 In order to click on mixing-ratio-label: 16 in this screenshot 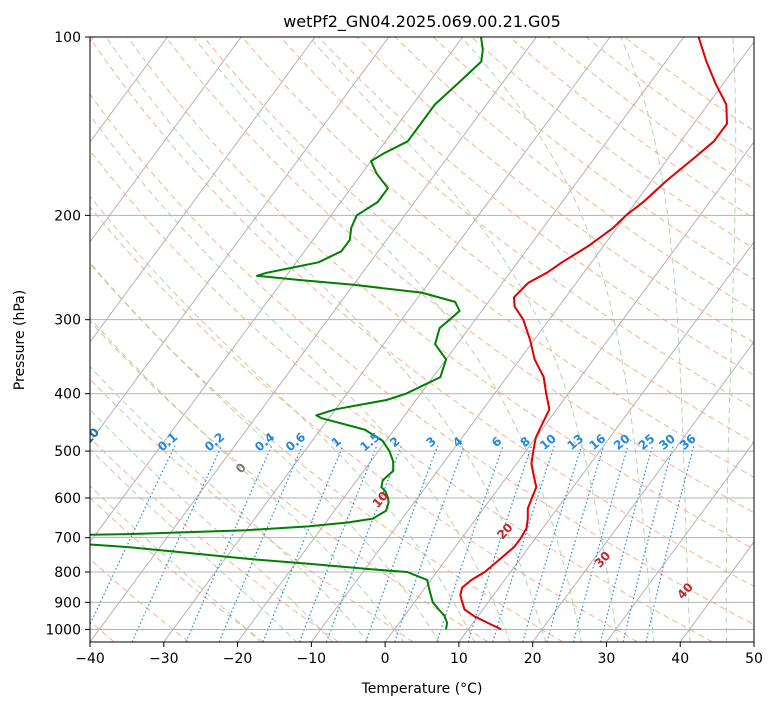, I will do `click(598, 441)`.